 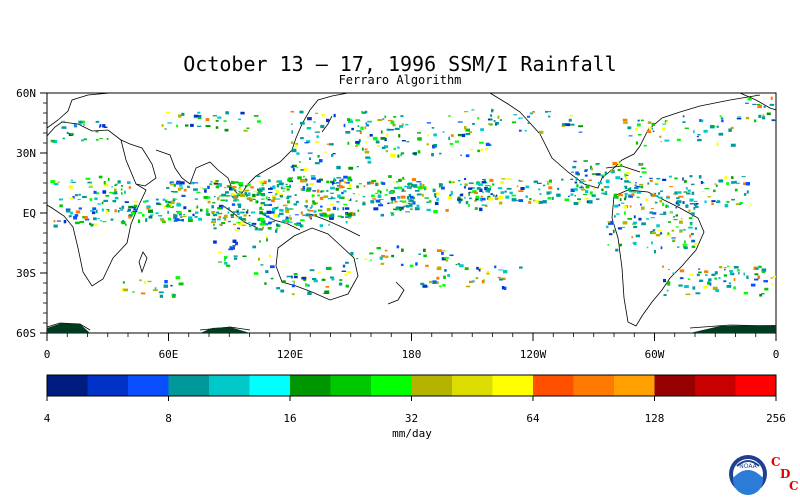 I want to click on lat-label: 30N, so click(x=26, y=153).